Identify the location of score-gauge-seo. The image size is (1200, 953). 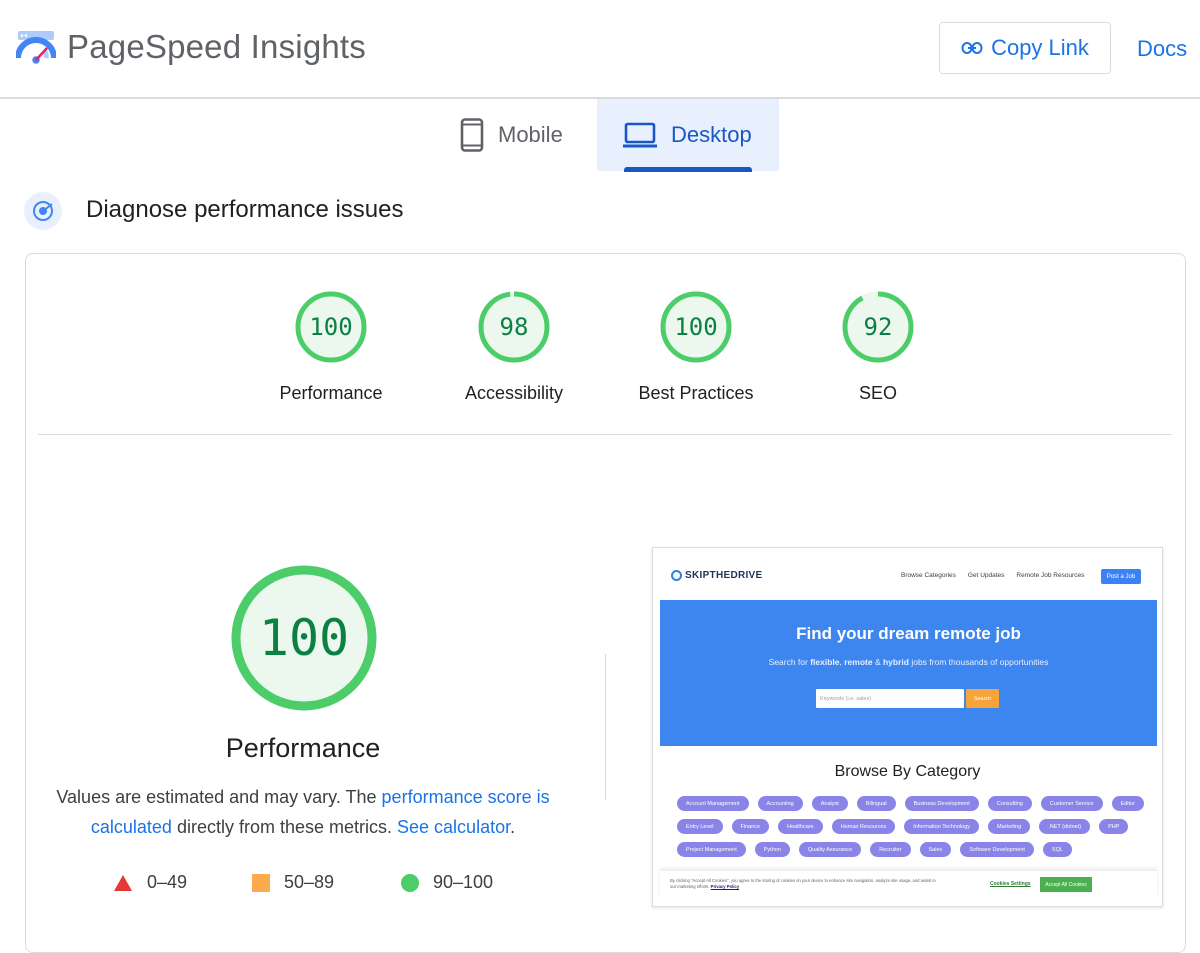
(878, 327).